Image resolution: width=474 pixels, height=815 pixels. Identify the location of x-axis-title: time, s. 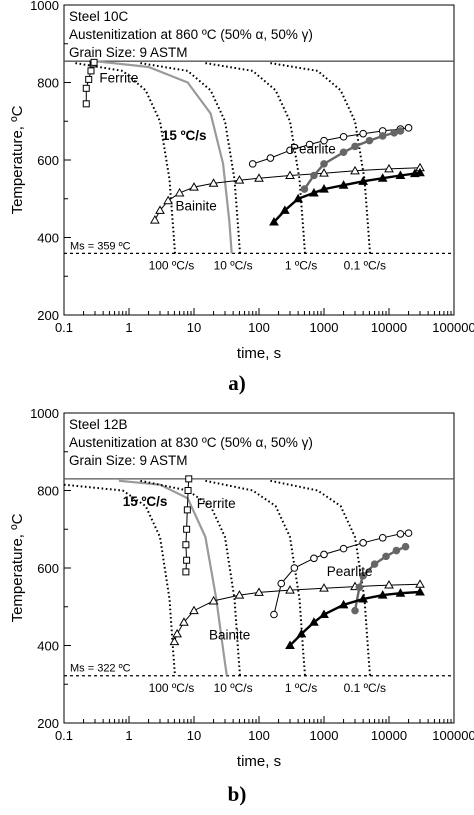
(259, 761).